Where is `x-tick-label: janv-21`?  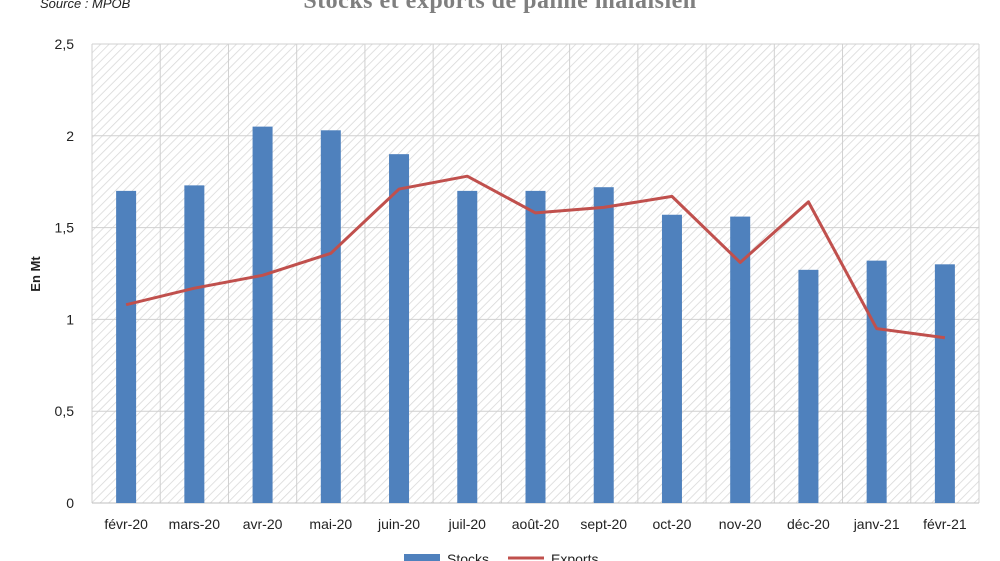 x-tick-label: janv-21 is located at coordinates (876, 524).